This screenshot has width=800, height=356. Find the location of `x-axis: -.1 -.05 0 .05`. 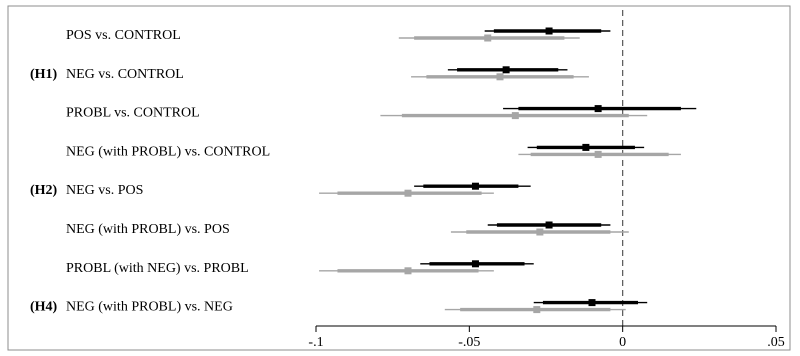

x-axis: -.1 -.05 0 .05 is located at coordinates (546, 337).